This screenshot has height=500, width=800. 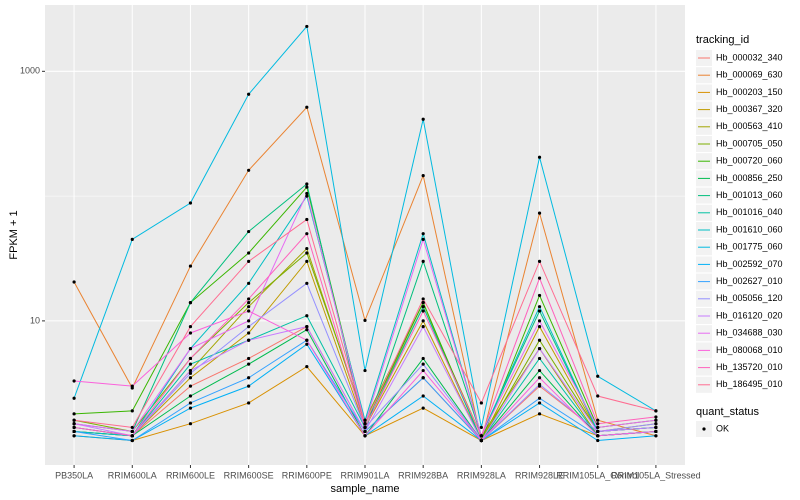 What do you see at coordinates (727, 412) in the screenshot?
I see `legend-title: quant_status` at bounding box center [727, 412].